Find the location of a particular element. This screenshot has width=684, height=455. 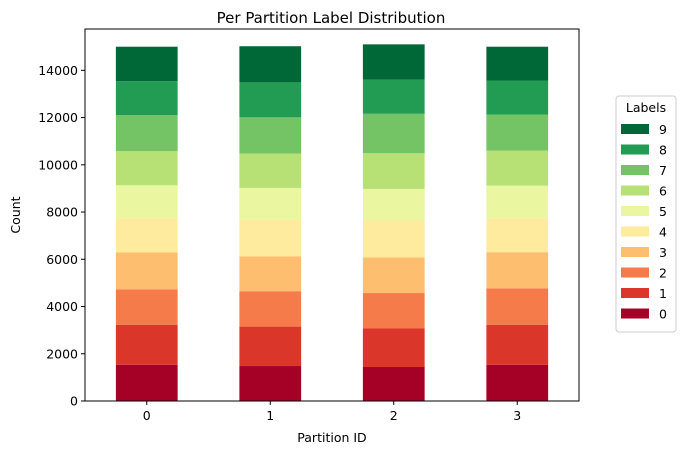

y-tick-label: 4000 is located at coordinates (62, 306).